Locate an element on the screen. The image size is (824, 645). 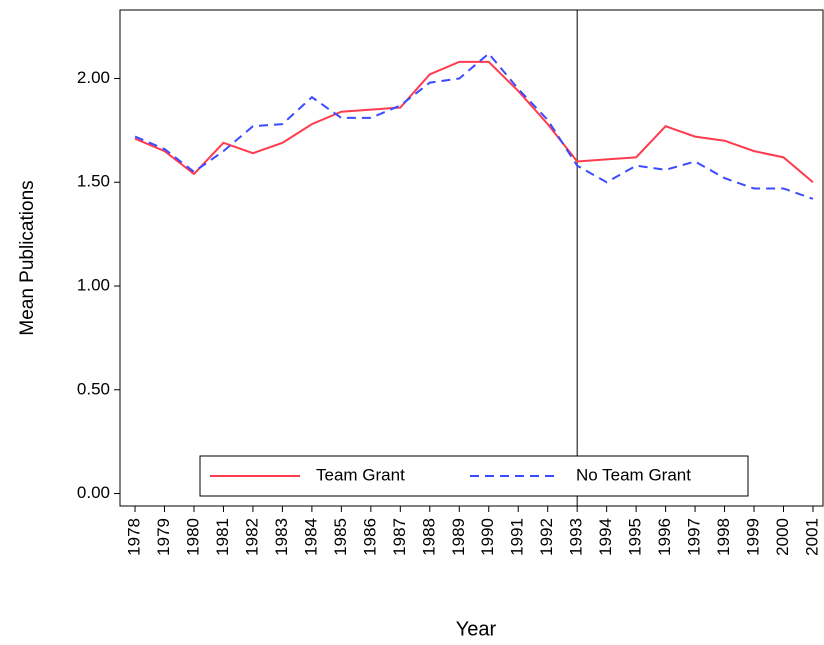
x-tick-label: 1981 is located at coordinates (222, 537).